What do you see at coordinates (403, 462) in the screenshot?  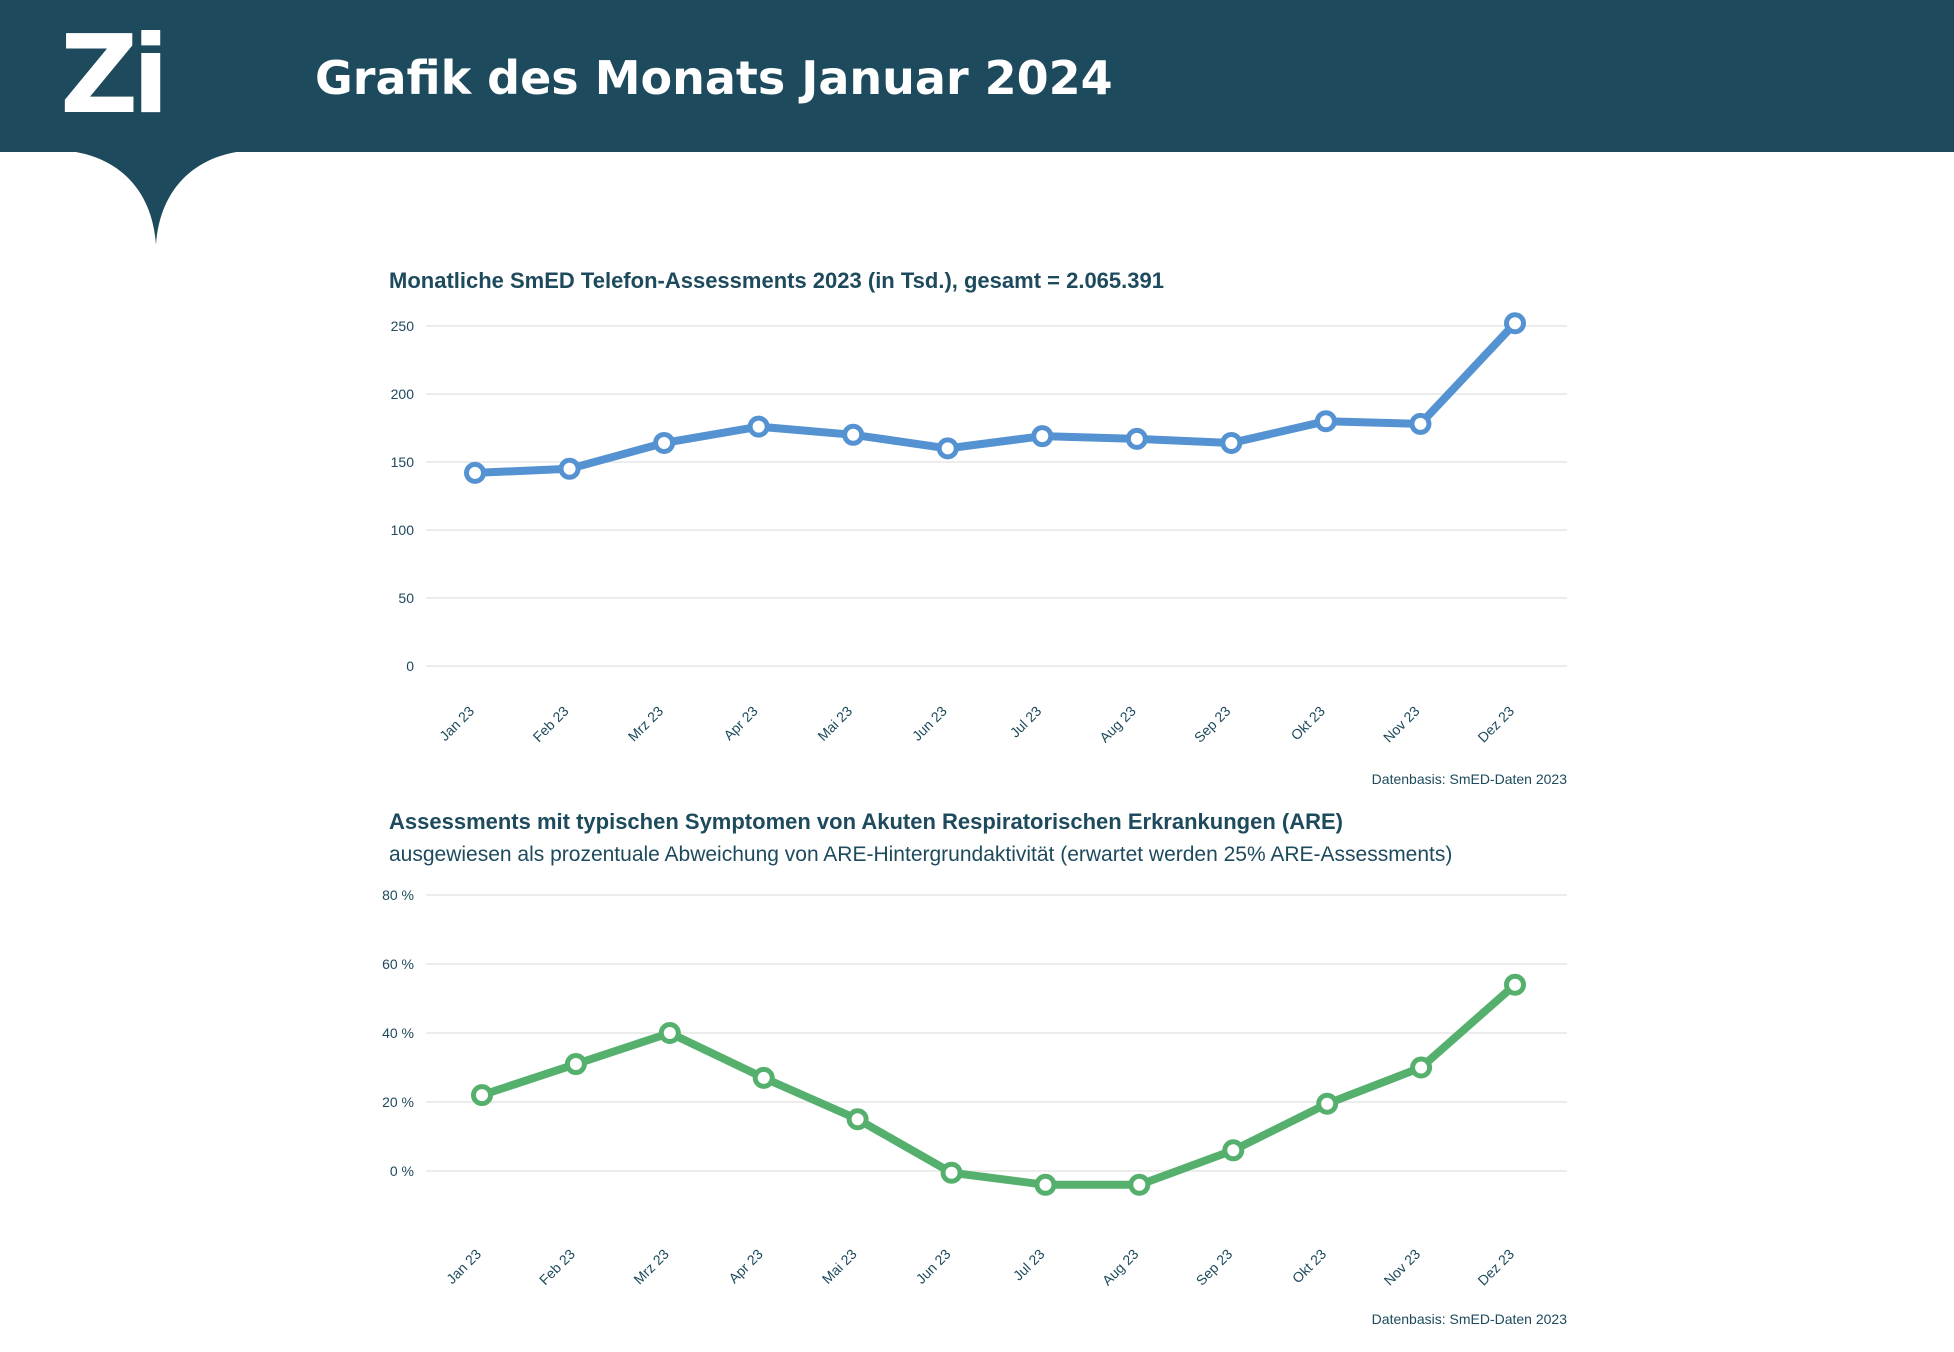 I see `chart1-y-tick-label: 150` at bounding box center [403, 462].